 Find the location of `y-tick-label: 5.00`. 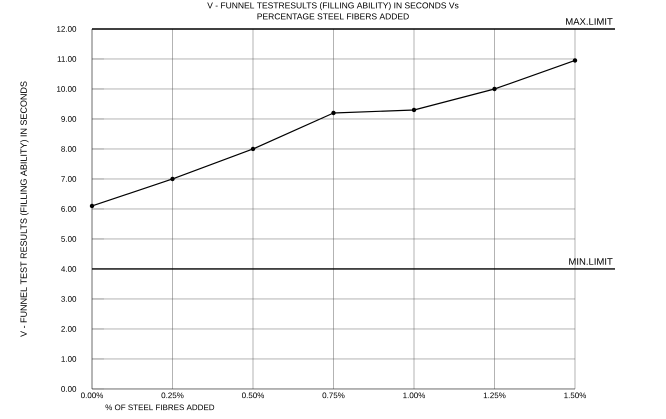

y-tick-label: 5.00 is located at coordinates (68, 239).